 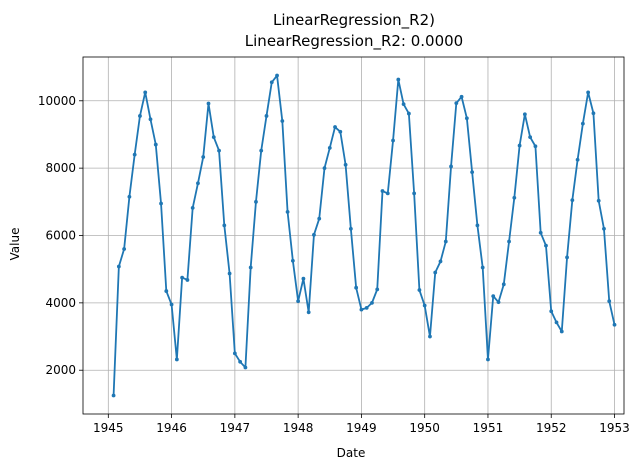 What do you see at coordinates (60, 168) in the screenshot?
I see `y-tick-label: 8000` at bounding box center [60, 168].